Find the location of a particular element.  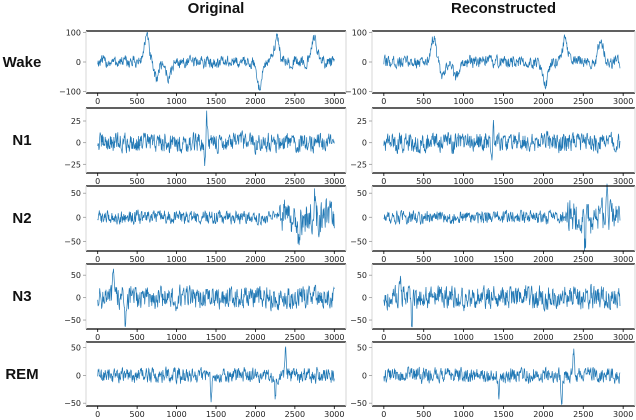

plot-n1-original: 0 500 1000 1500 2000 2500 3000 −25 0 25 is located at coordinates (205, 146).